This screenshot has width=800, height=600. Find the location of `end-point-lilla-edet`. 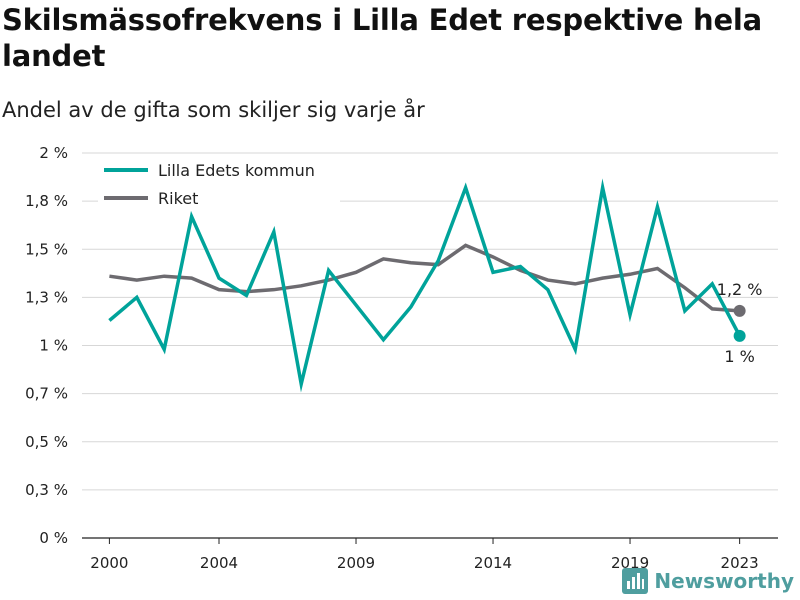

end-point-lilla-edet is located at coordinates (739, 335).